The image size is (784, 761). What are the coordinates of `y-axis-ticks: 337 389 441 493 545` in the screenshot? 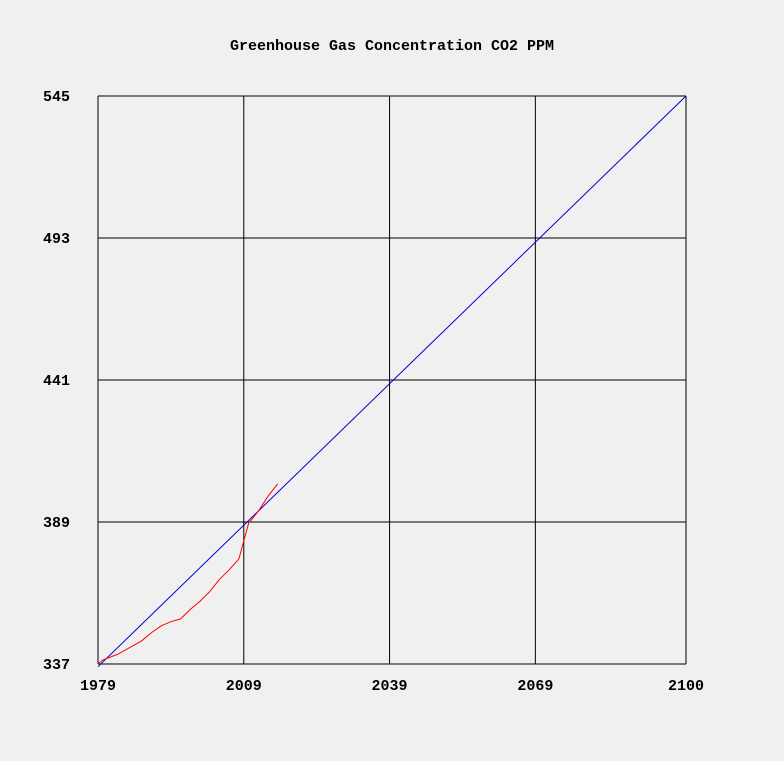 It's located at (56, 381).